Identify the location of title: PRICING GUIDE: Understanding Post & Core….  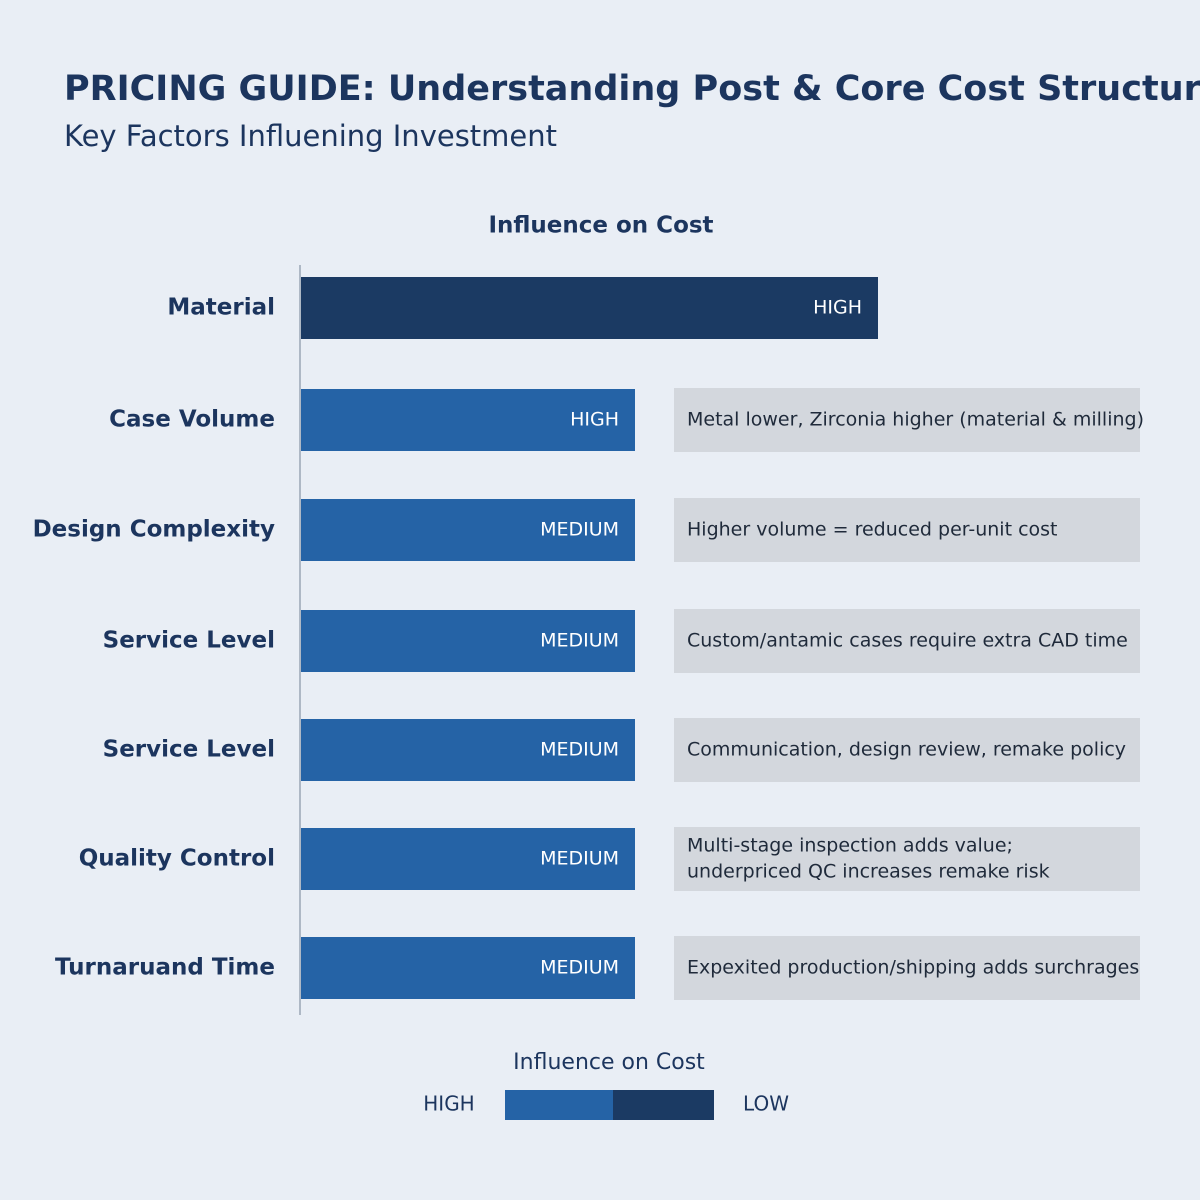
(632, 89).